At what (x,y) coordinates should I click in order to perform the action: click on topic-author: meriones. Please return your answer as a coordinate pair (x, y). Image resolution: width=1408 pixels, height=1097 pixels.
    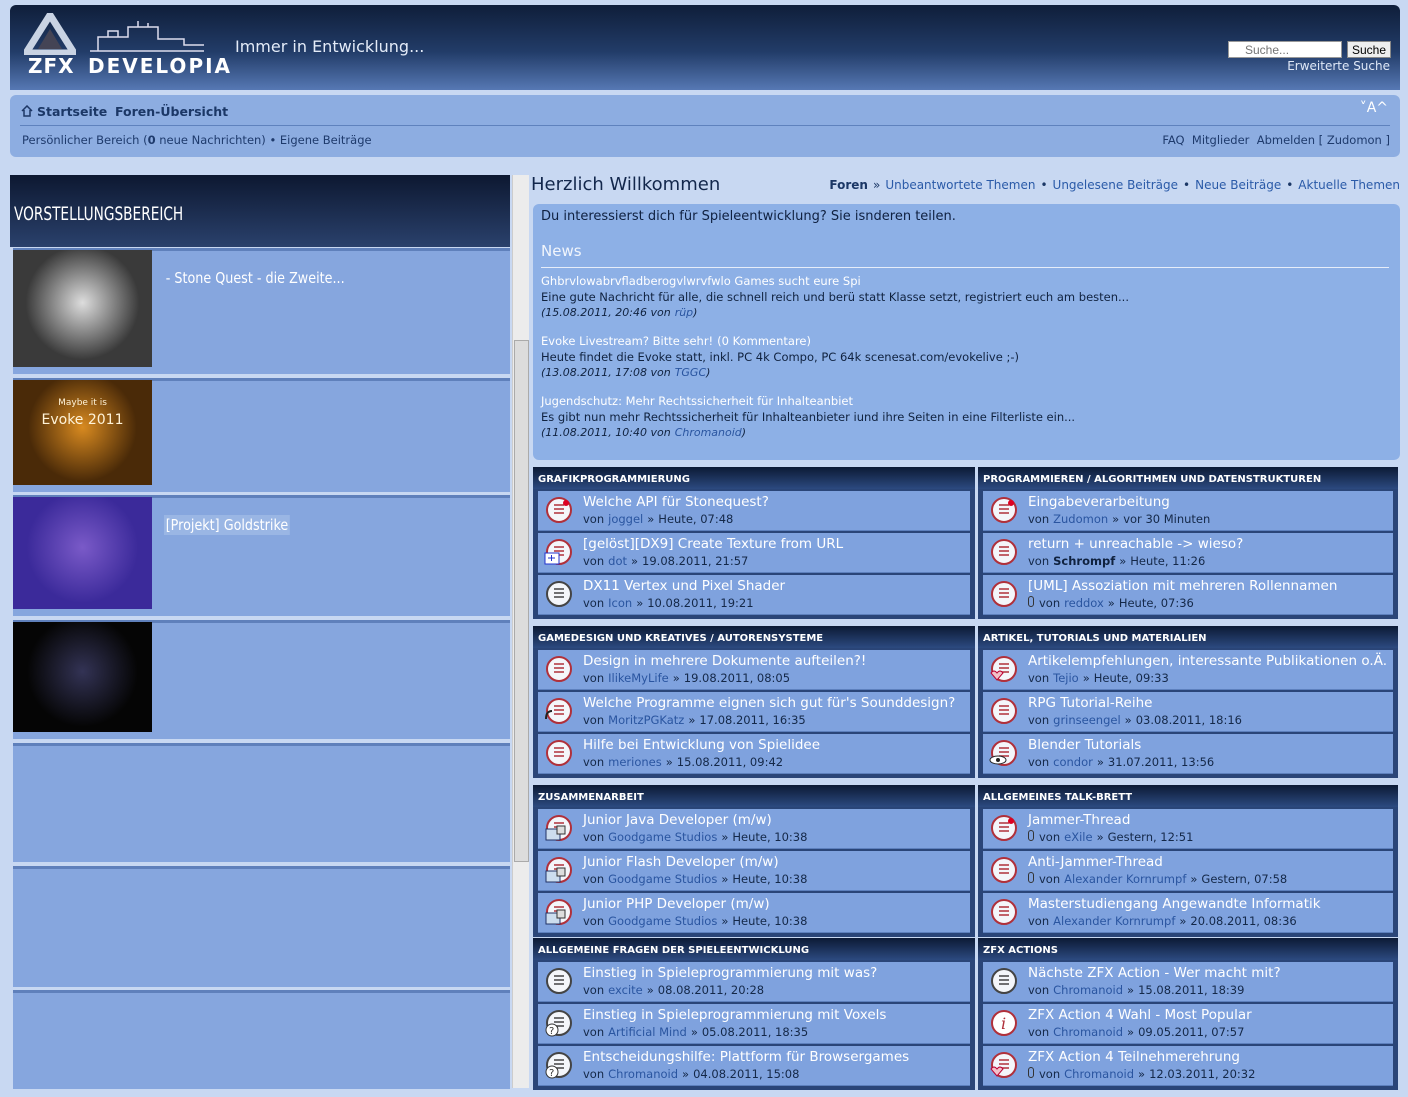
    Looking at the image, I should click on (635, 762).